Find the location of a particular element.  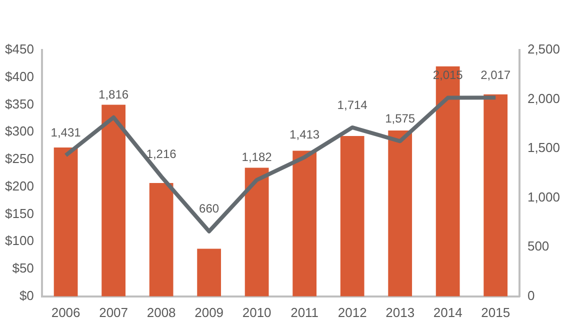

data-label: 1,816 is located at coordinates (113, 95).